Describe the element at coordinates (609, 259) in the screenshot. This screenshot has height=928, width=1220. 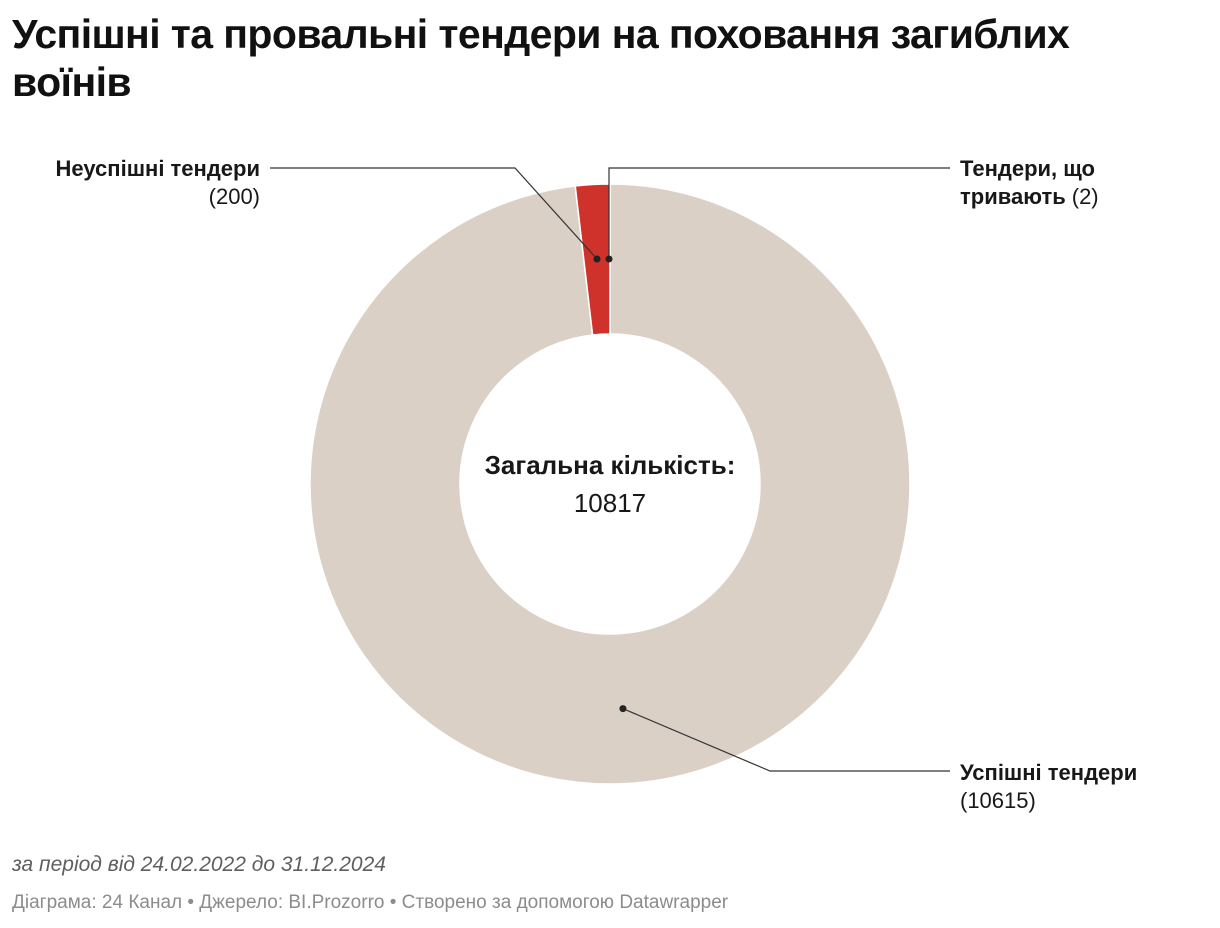
I see `leader-dot-ongoing` at that location.